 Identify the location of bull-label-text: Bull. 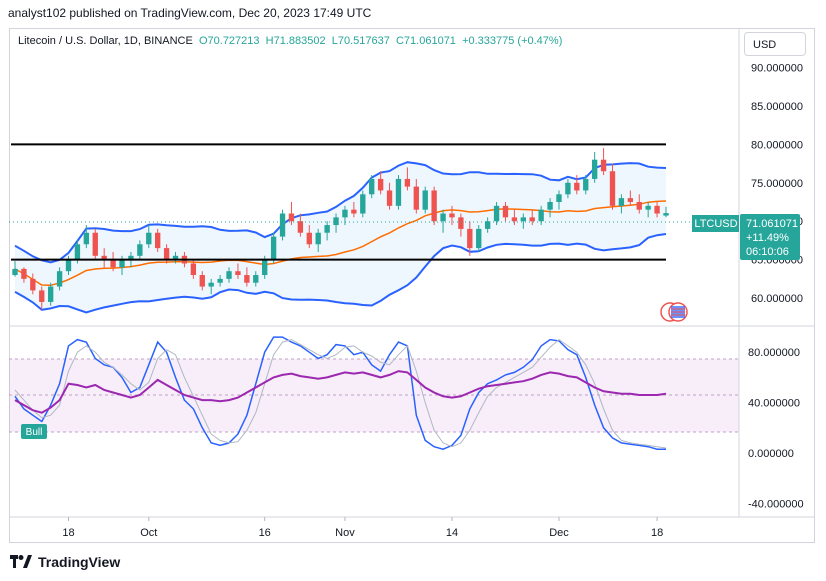
(34, 432).